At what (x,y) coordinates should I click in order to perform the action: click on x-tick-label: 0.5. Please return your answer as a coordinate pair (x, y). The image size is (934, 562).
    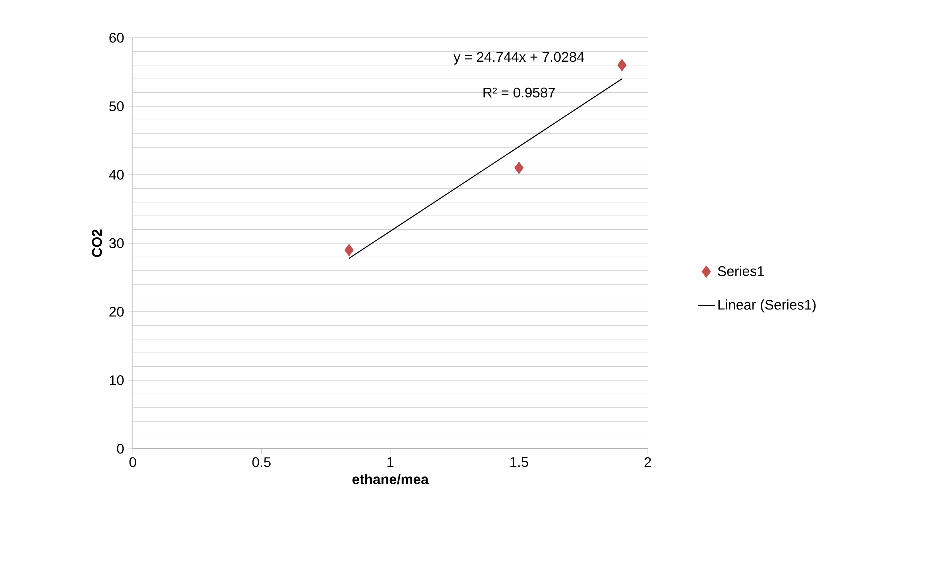
    Looking at the image, I should click on (261, 462).